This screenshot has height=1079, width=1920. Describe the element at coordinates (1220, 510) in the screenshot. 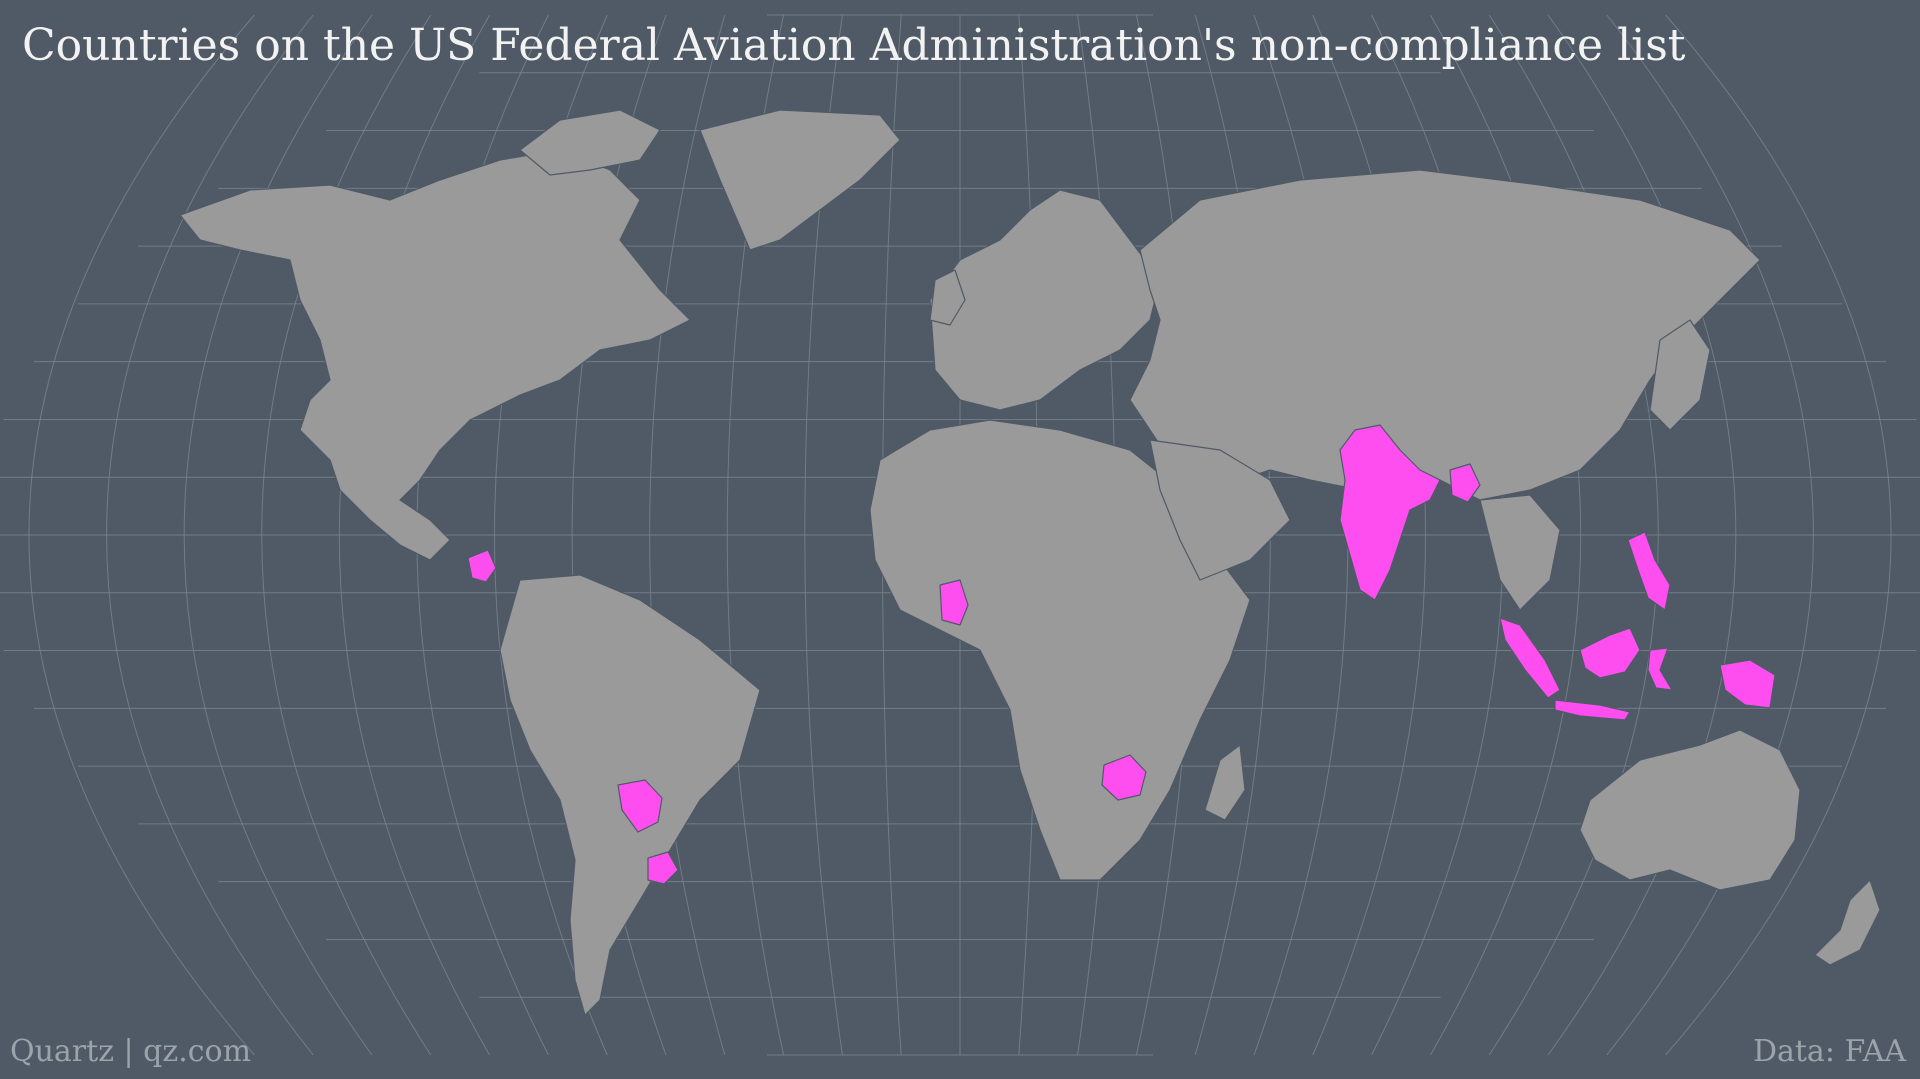

I see `land-arabia` at that location.